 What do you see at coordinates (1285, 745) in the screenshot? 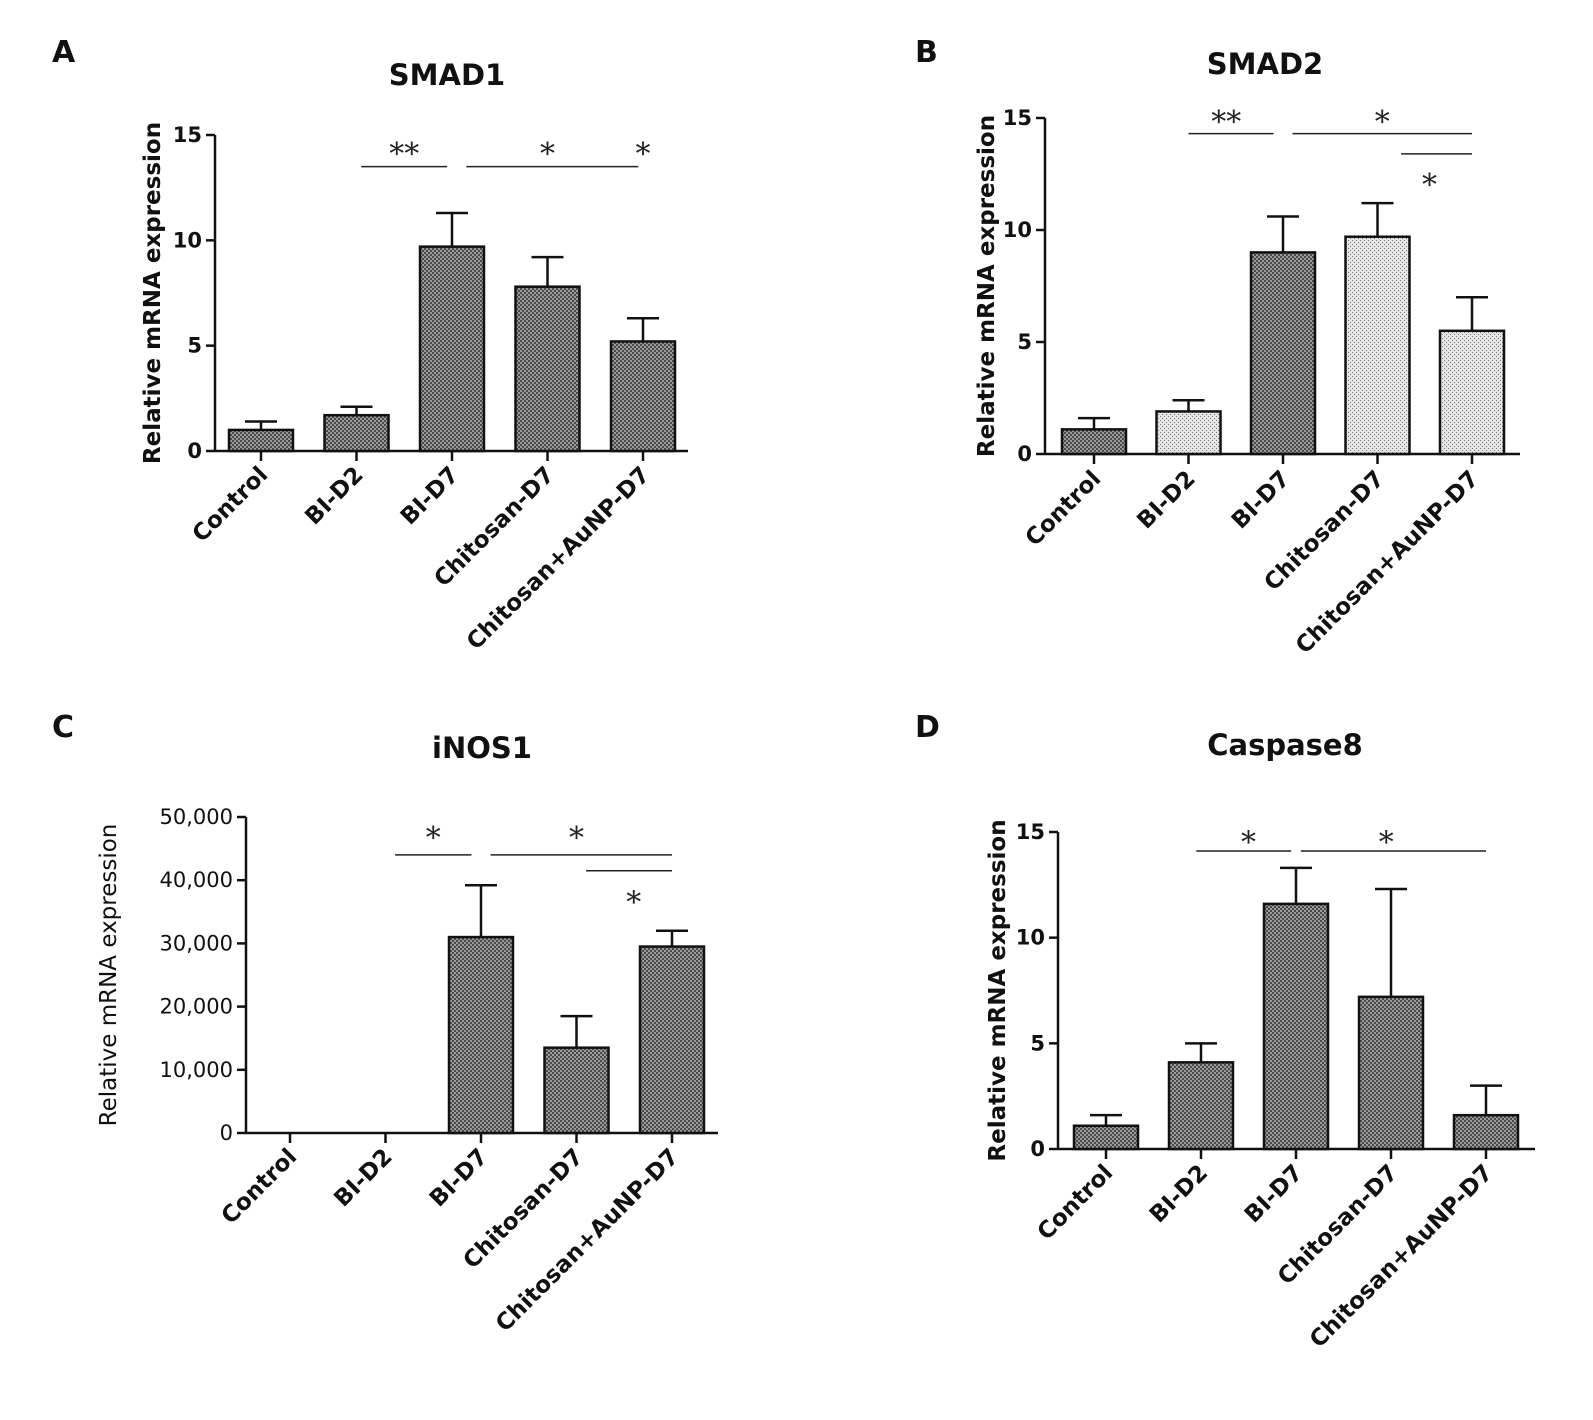
I see `chart-title: Caspase8` at bounding box center [1285, 745].